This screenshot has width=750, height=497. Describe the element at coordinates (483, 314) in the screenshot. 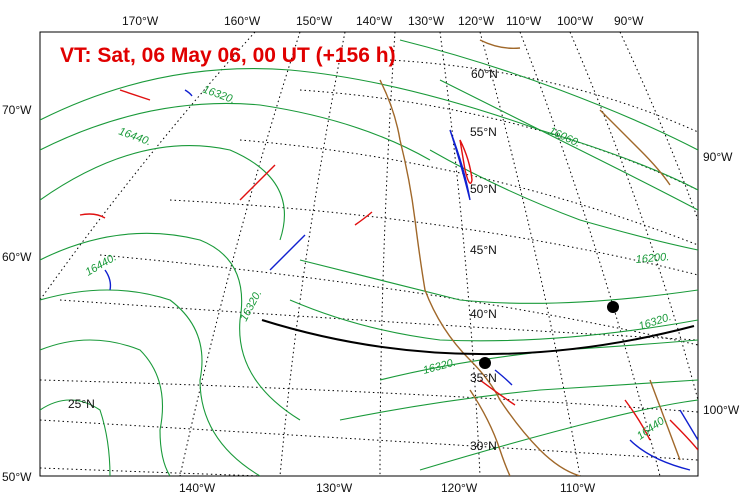

I see `lat-label-40n: 40°N` at that location.